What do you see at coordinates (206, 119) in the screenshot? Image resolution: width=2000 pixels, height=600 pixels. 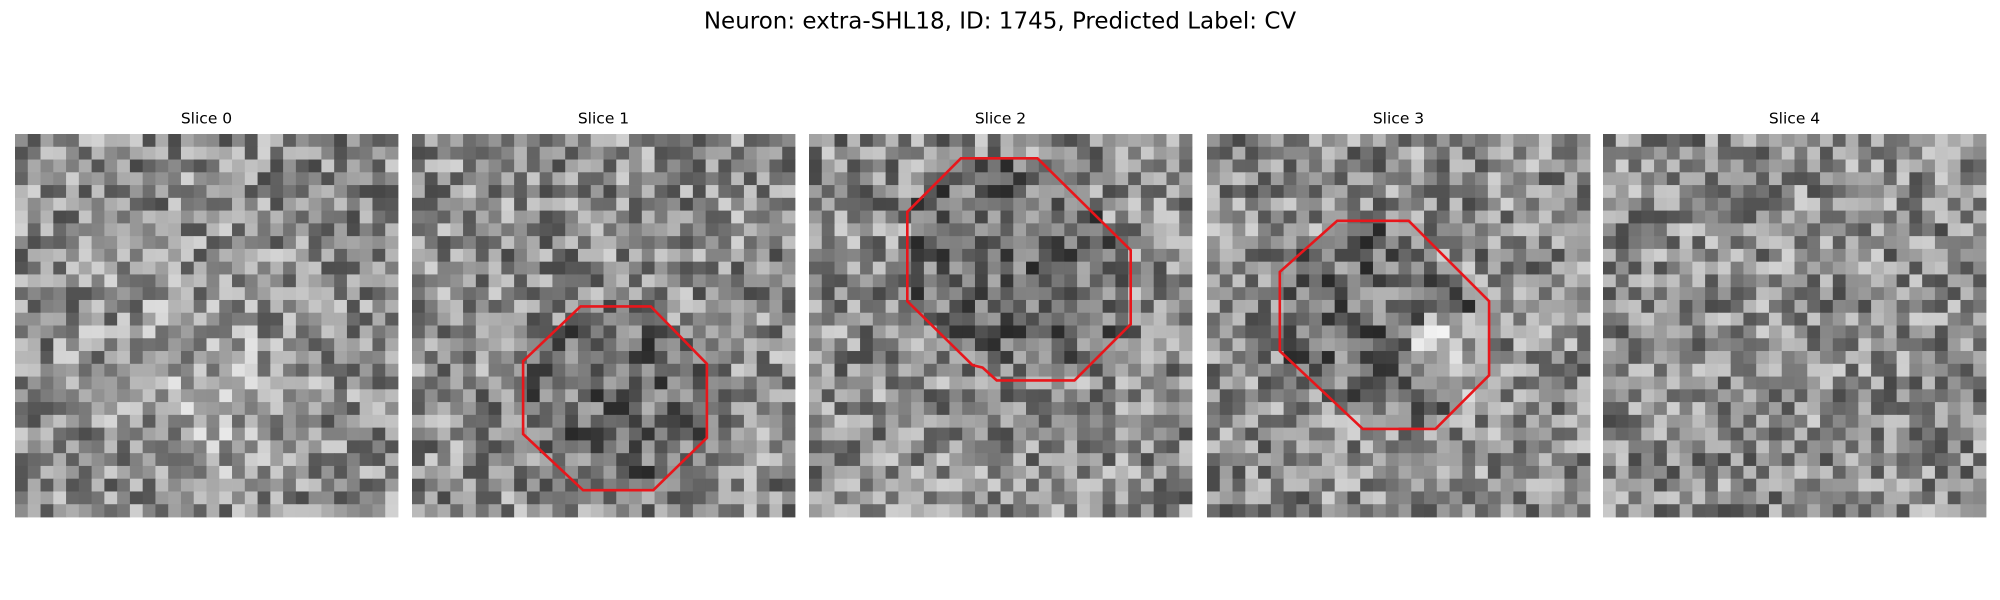 I see `panel-title: Slice 0` at bounding box center [206, 119].